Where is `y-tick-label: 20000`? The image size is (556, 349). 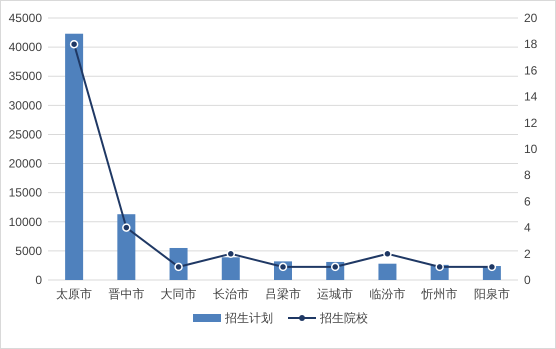 y-tick-label: 20000 is located at coordinates (25, 163).